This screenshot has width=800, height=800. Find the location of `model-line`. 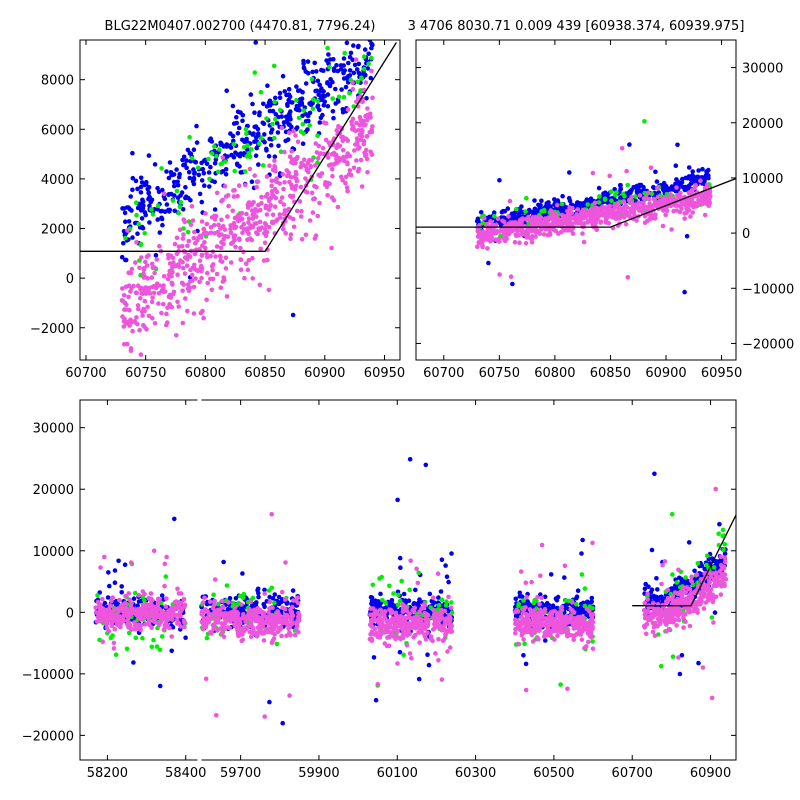

model-line is located at coordinates (238, 147).